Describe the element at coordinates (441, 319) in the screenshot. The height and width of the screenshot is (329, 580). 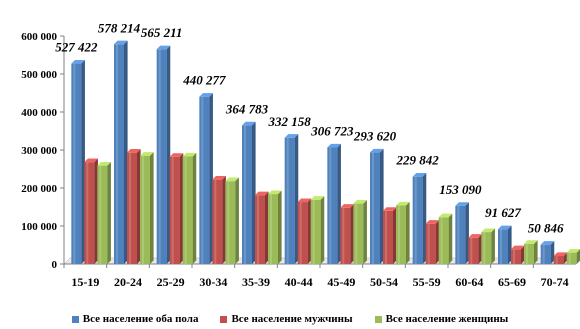
I see `legend-item-women: Все население женщины` at that location.